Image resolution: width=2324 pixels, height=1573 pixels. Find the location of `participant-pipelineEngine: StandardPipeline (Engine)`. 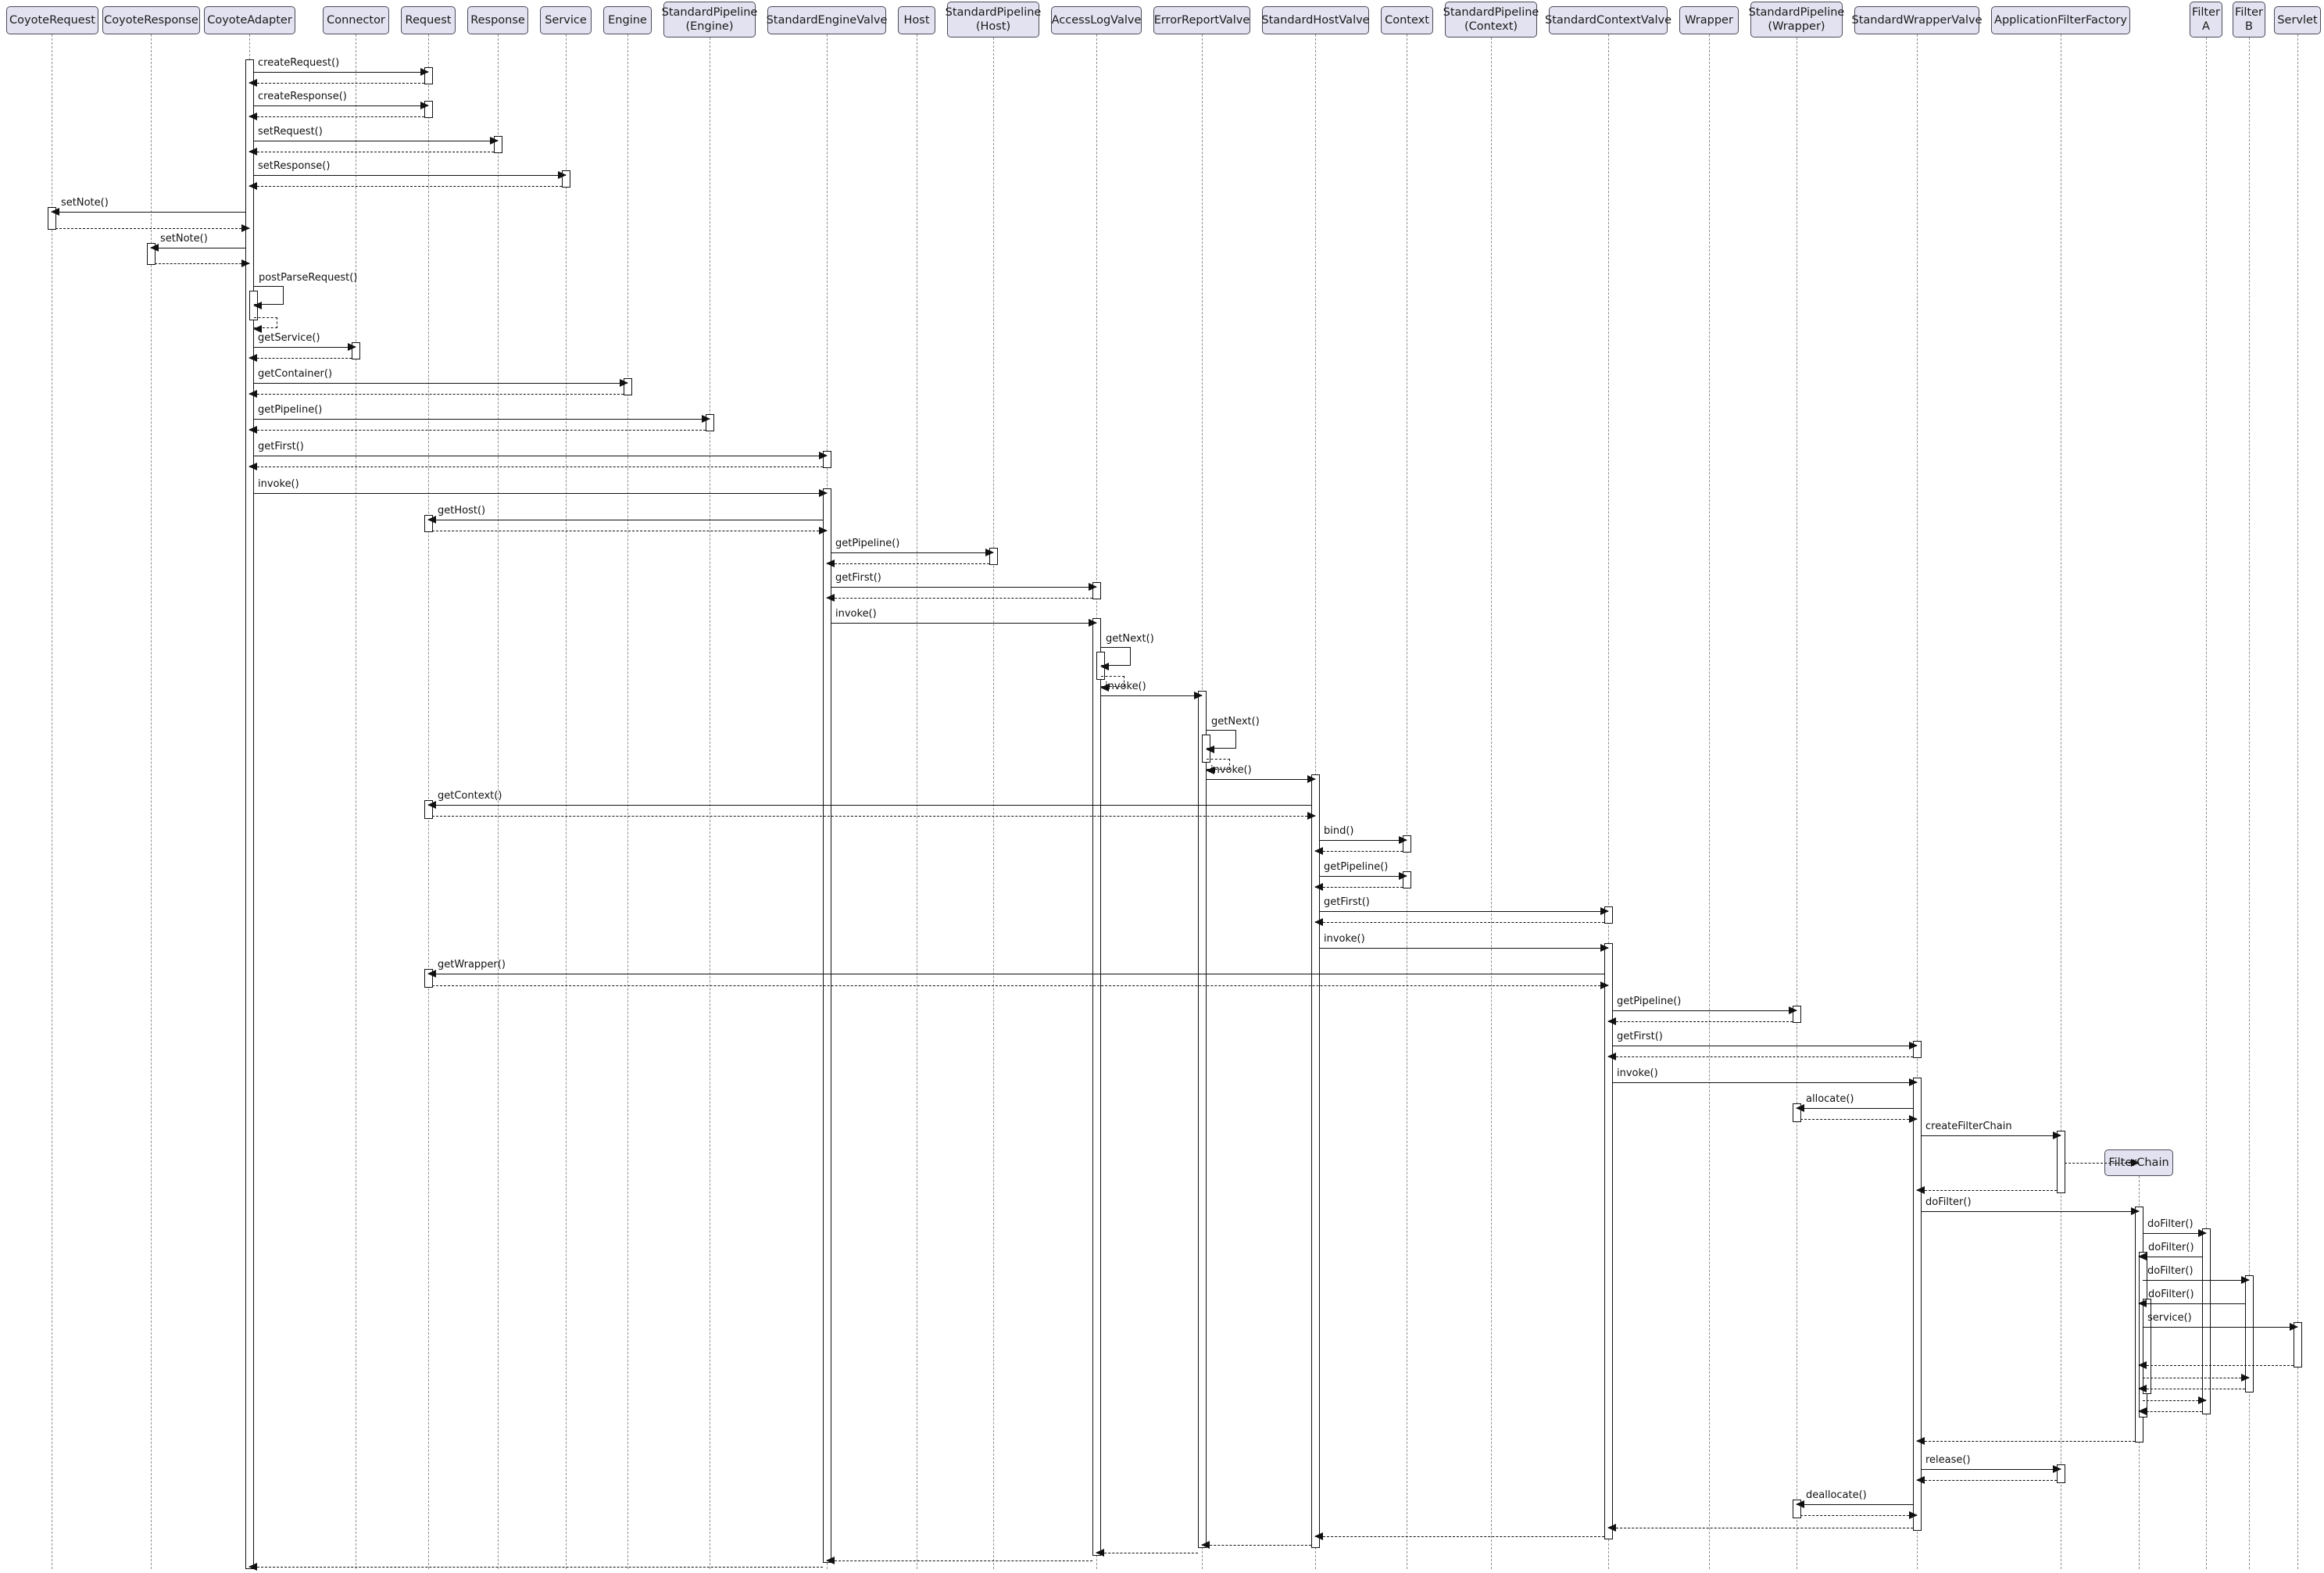

participant-pipelineEngine: StandardPipeline (Engine) is located at coordinates (709, 20).